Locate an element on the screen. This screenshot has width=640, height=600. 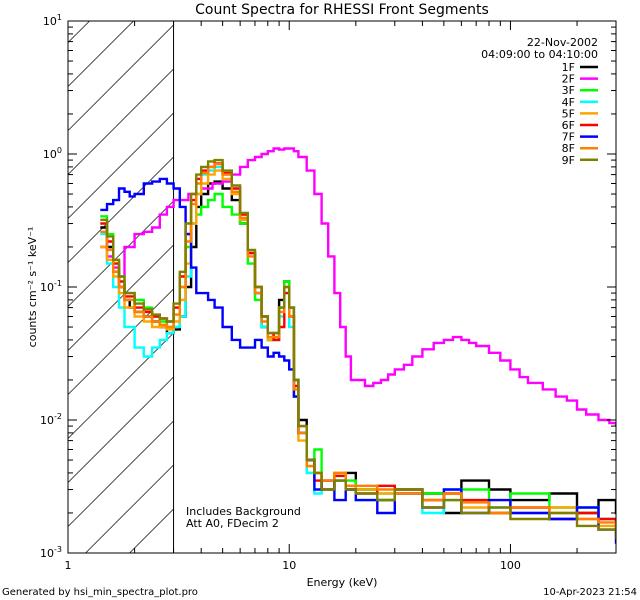
y-tick-label: 10¹ is located at coordinates (52, 20).